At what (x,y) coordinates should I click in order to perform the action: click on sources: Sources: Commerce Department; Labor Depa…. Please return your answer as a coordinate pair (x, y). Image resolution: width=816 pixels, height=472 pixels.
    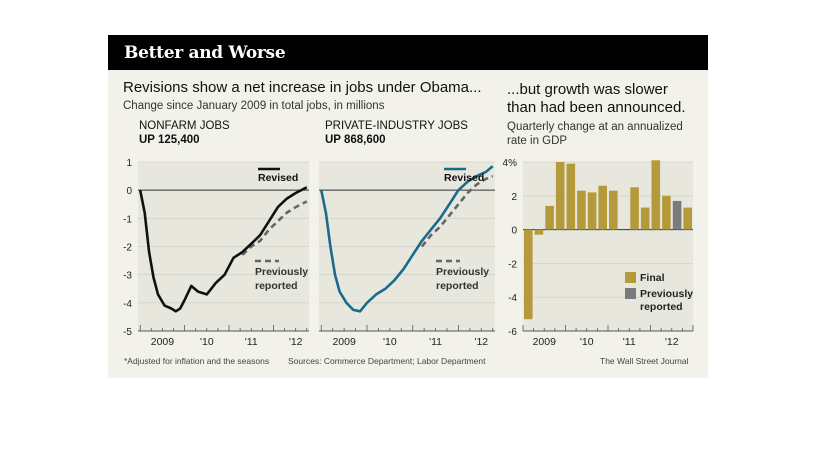
    Looking at the image, I should click on (387, 361).